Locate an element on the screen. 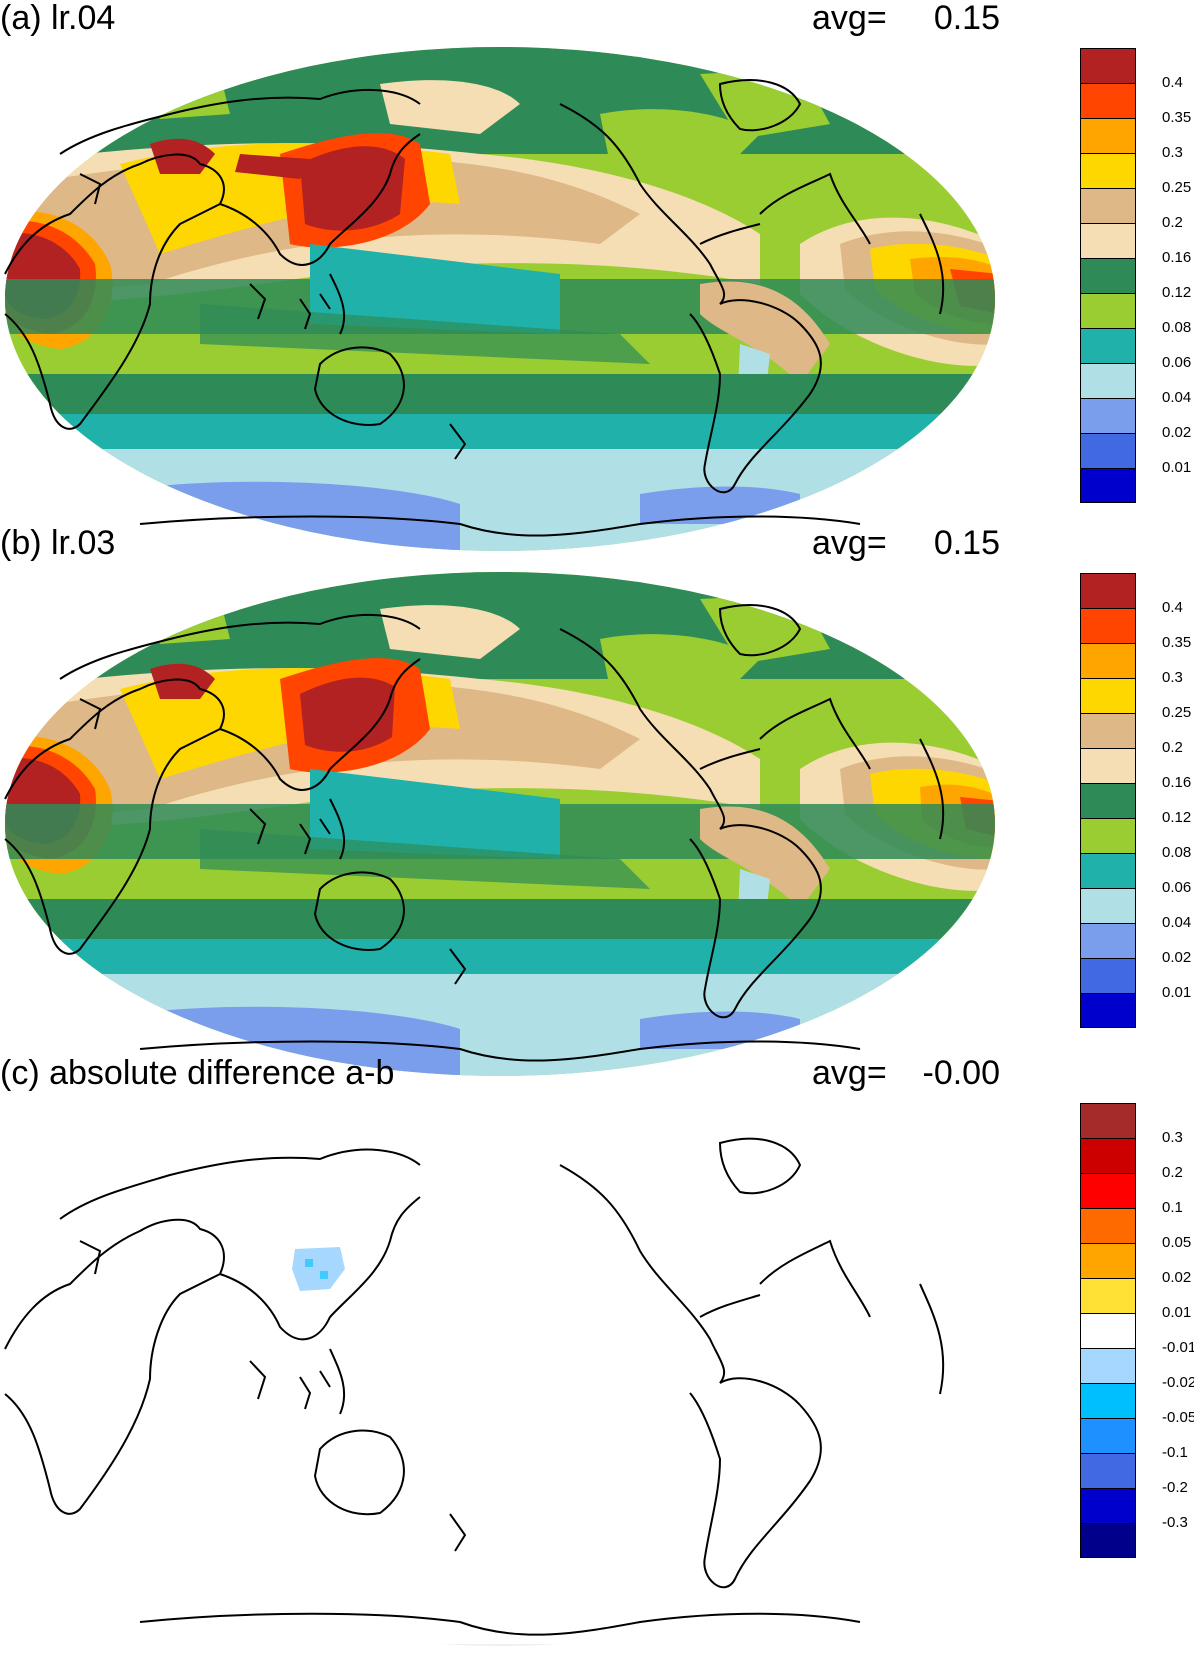 The height and width of the screenshot is (1677, 1194). colorbar-label: -0.05 is located at coordinates (1178, 1417).